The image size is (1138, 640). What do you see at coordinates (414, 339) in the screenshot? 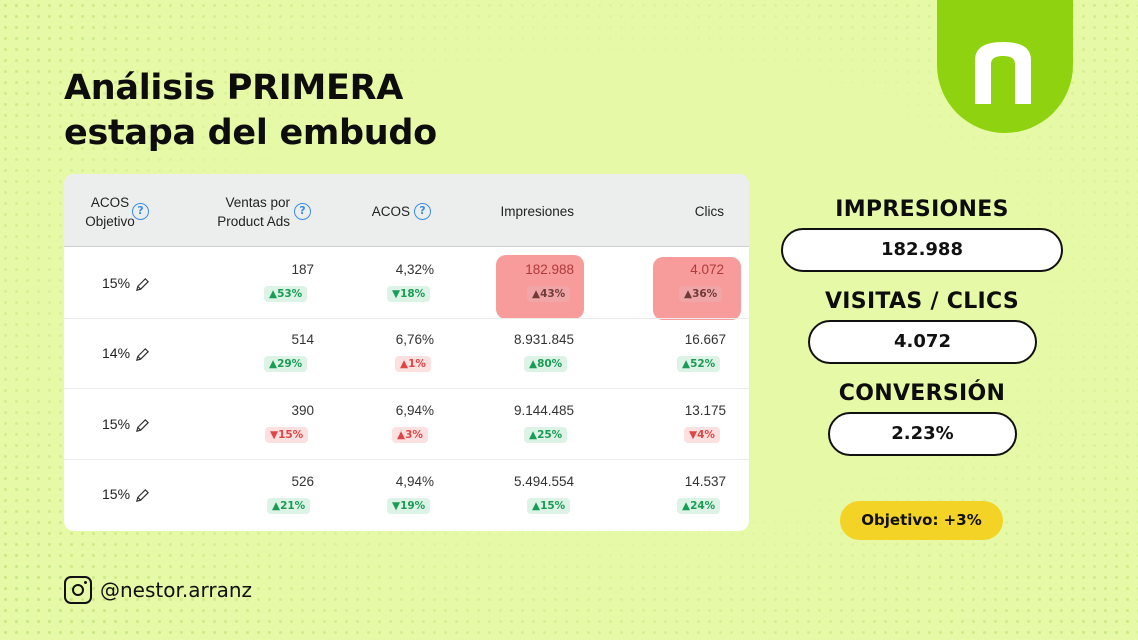
I see `acos-value: 6,76%` at bounding box center [414, 339].